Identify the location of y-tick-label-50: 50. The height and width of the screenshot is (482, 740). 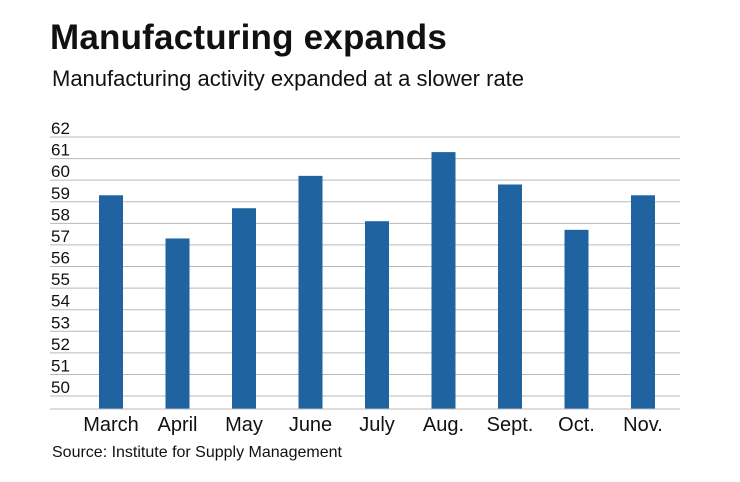
(60, 387).